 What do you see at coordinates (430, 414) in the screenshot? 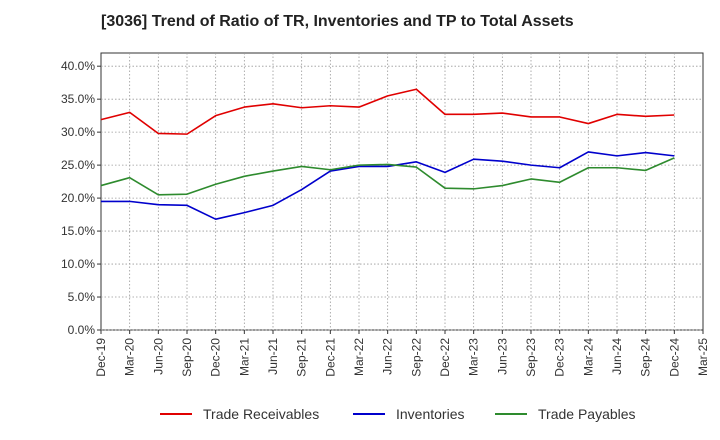
I see `legend-label-inventories: Inventories` at bounding box center [430, 414].